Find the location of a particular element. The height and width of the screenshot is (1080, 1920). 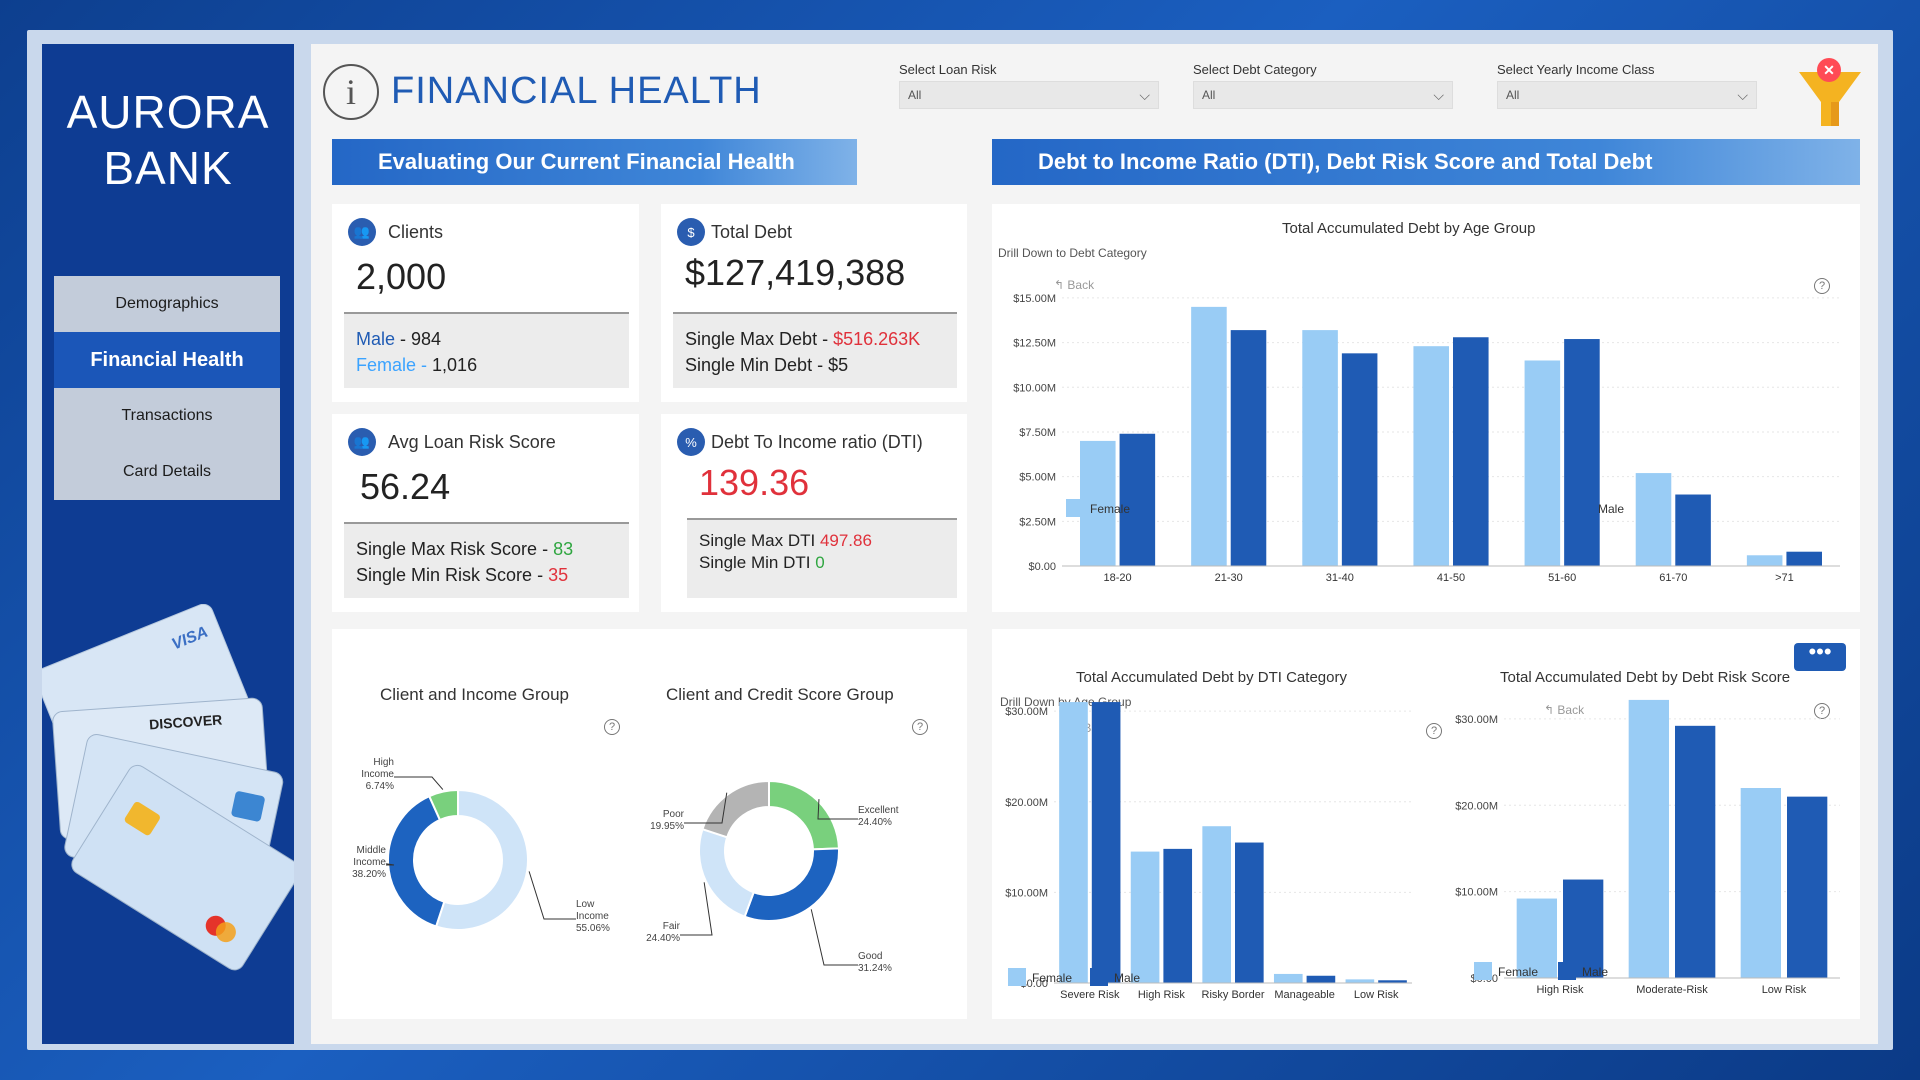

nav-card-details: Card Details is located at coordinates (167, 472).